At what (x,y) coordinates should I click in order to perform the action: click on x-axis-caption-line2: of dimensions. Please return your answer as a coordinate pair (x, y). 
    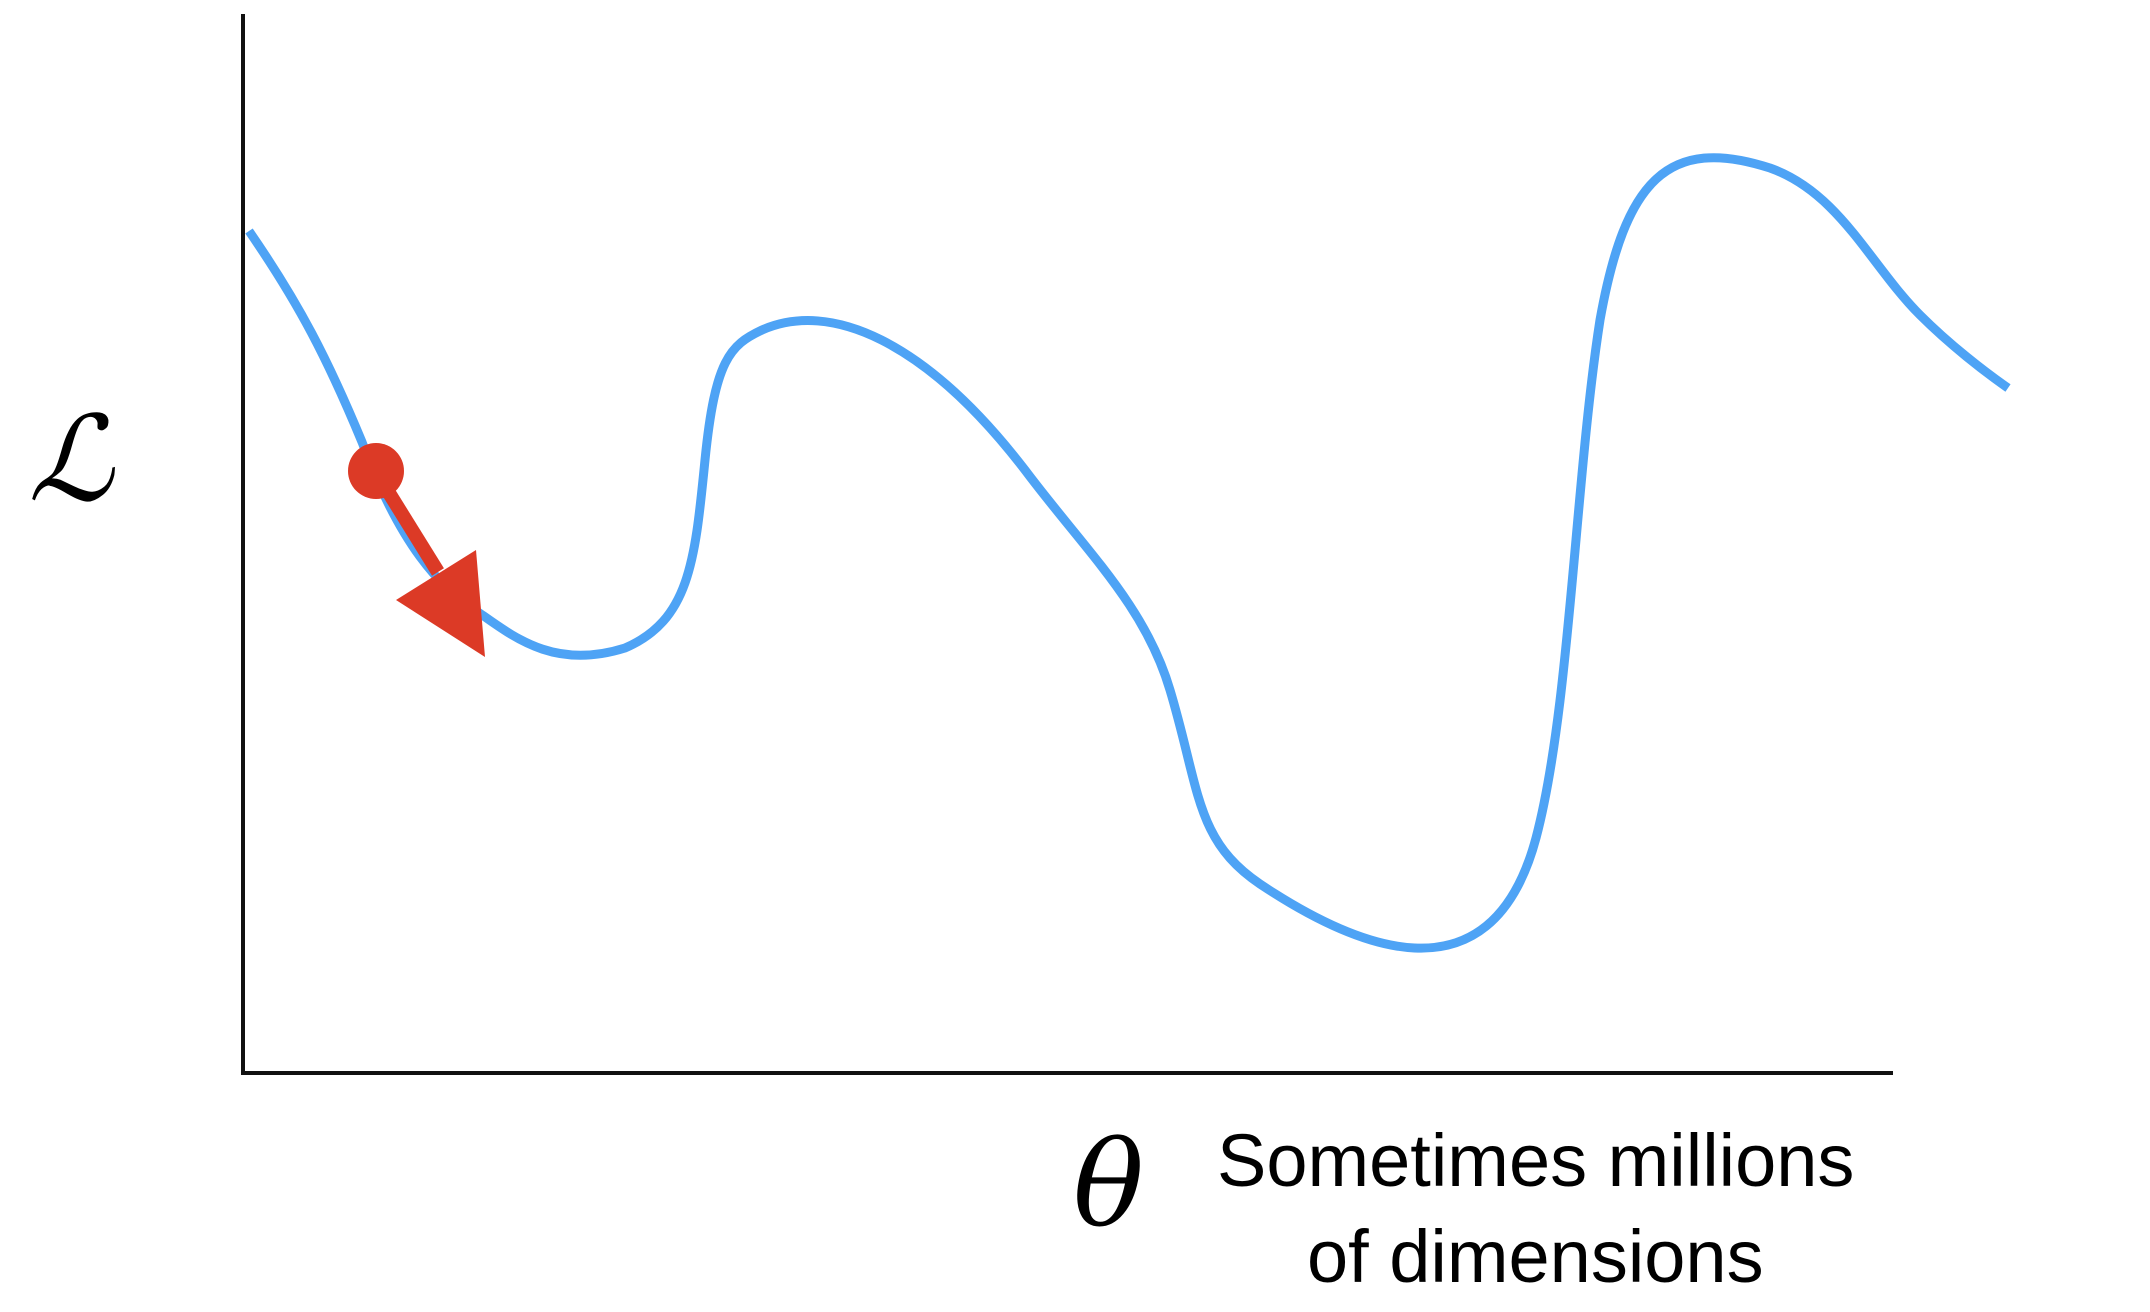
    Looking at the image, I should click on (1535, 1256).